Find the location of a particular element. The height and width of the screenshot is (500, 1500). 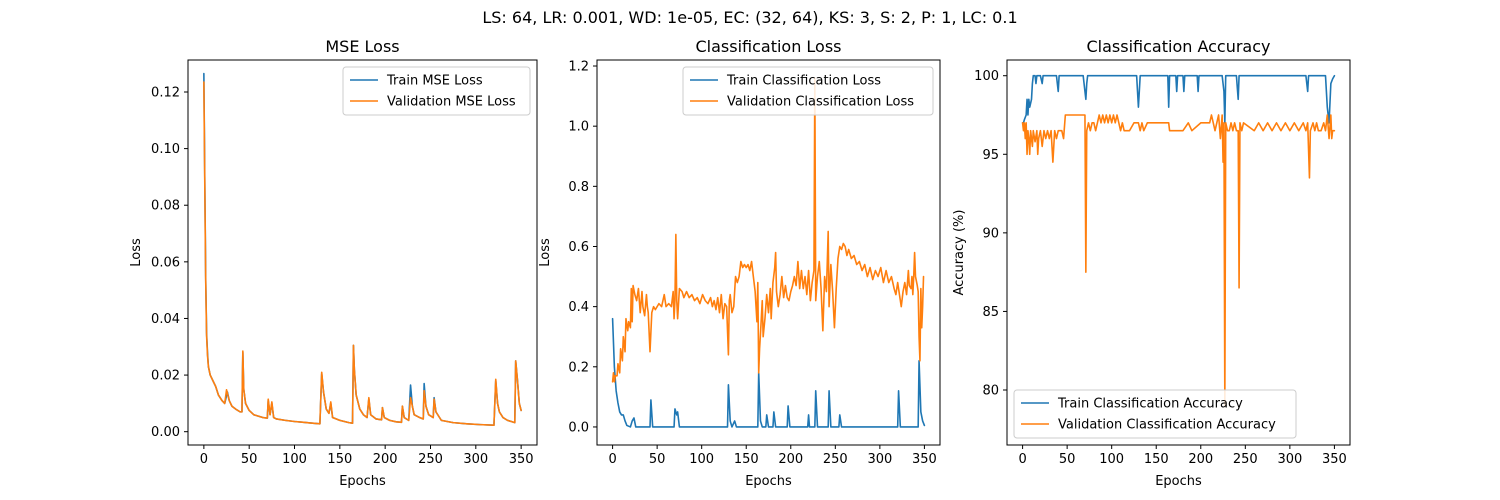

y-tick-label: 0.6 is located at coordinates (578, 247).